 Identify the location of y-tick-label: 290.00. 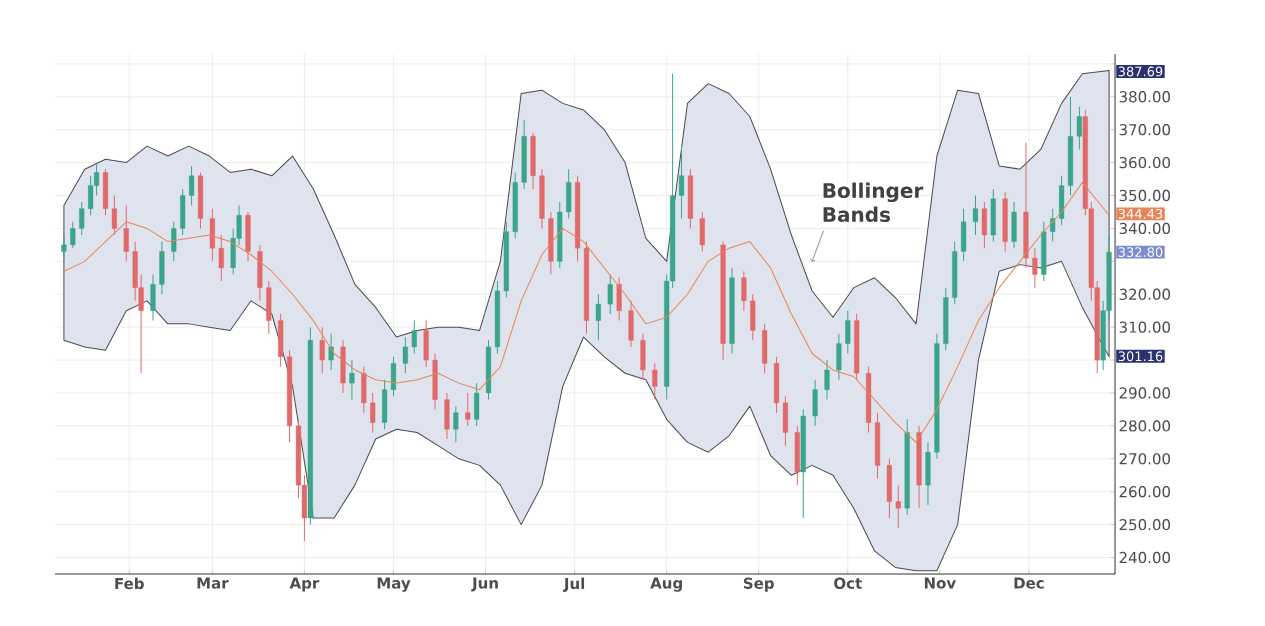
(1145, 393).